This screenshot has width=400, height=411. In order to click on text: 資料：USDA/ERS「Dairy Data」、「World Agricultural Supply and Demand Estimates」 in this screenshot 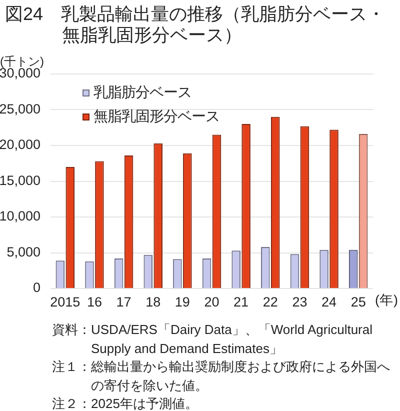, I will do `click(213, 339)`.